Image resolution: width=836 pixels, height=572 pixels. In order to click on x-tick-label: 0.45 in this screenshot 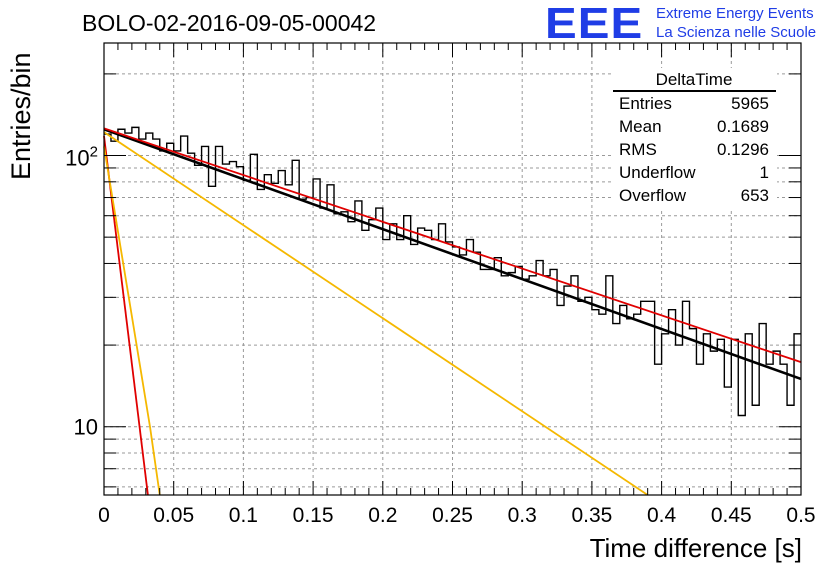, I will do `click(731, 515)`.